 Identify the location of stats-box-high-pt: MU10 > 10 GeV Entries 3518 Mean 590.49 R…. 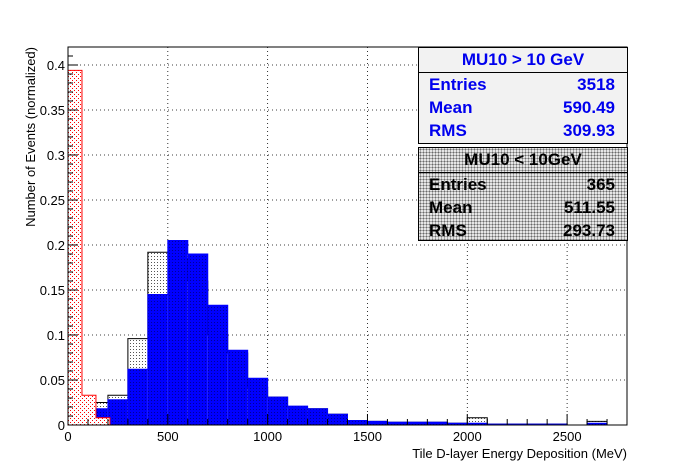
(523, 95).